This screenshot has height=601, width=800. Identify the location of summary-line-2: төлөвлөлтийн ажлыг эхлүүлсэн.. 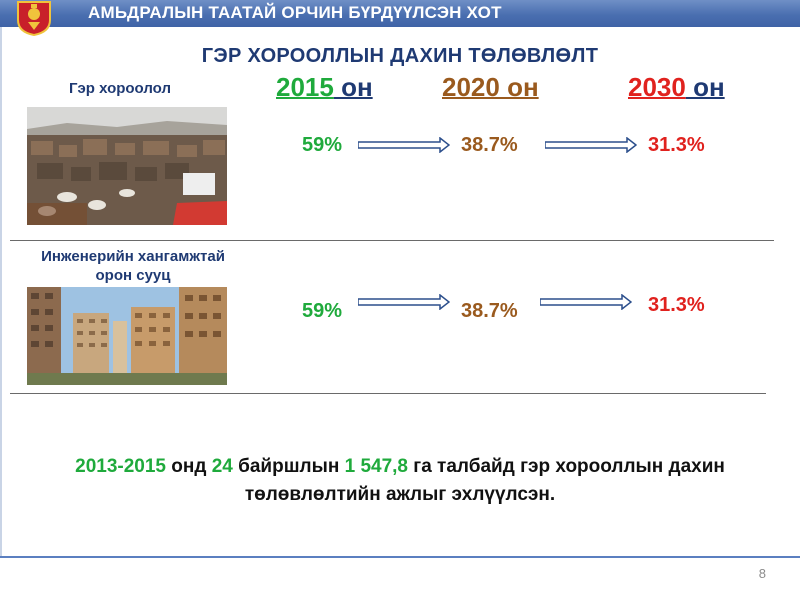
(400, 494).